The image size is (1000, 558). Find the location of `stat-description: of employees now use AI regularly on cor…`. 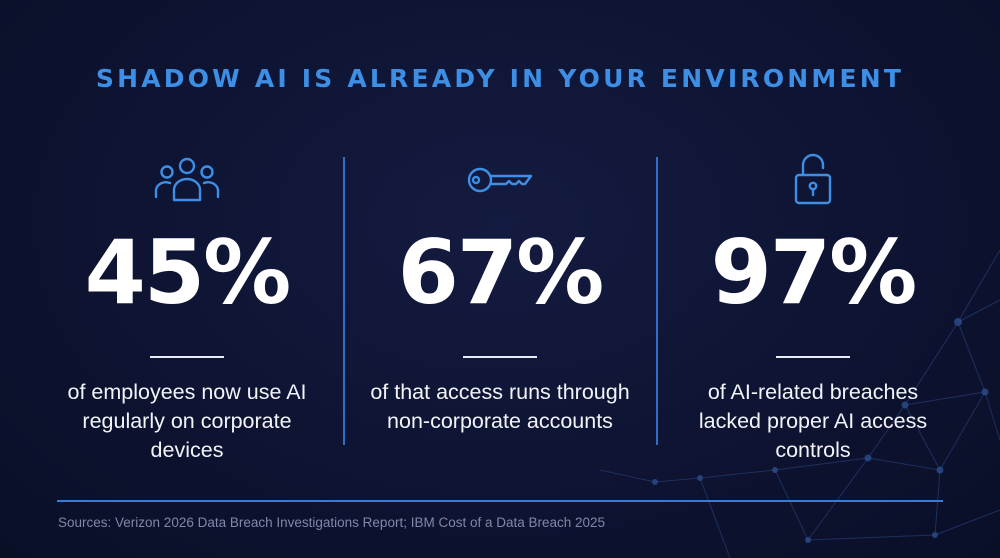

stat-description: of employees now use AI regularly on cor… is located at coordinates (187, 421).